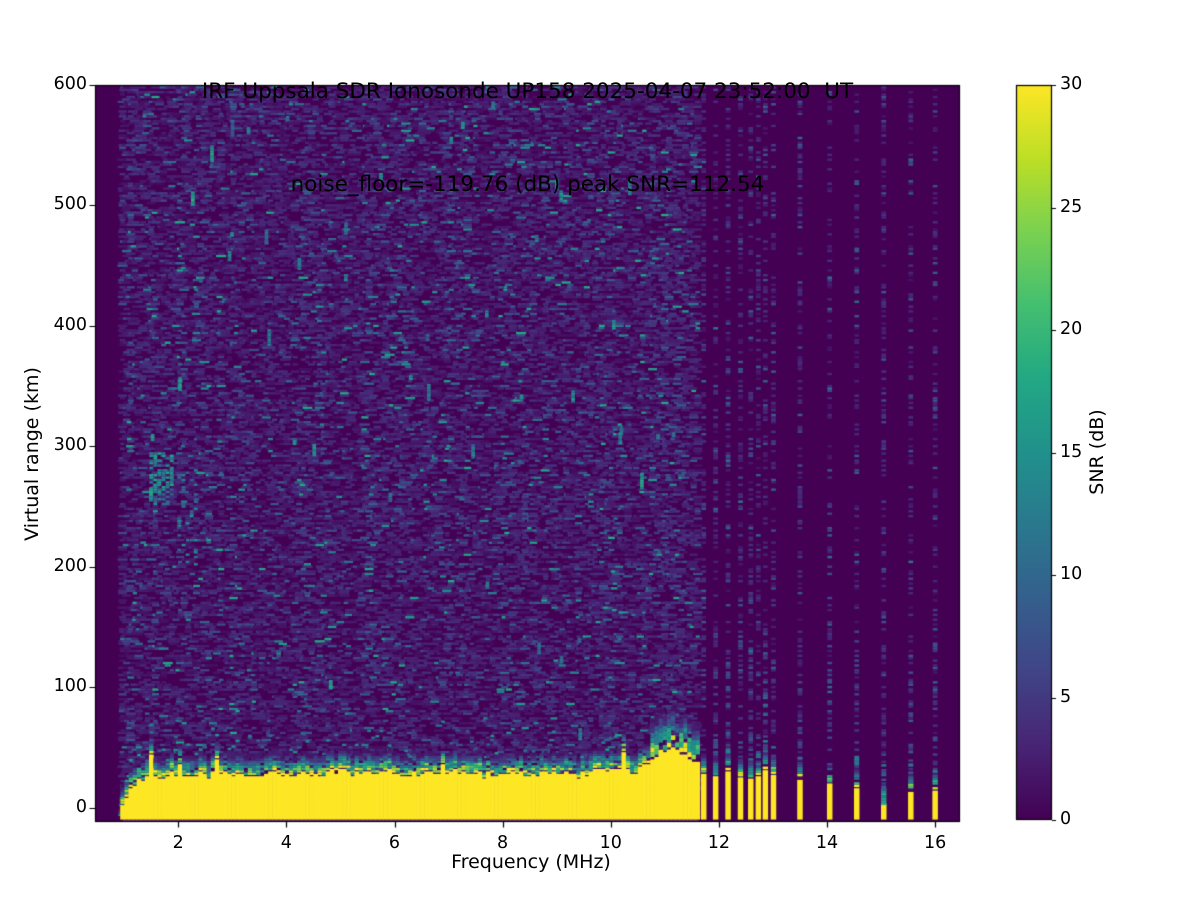 This screenshot has width=1200, height=900. I want to click on y-tick-label: 600, so click(70, 84).